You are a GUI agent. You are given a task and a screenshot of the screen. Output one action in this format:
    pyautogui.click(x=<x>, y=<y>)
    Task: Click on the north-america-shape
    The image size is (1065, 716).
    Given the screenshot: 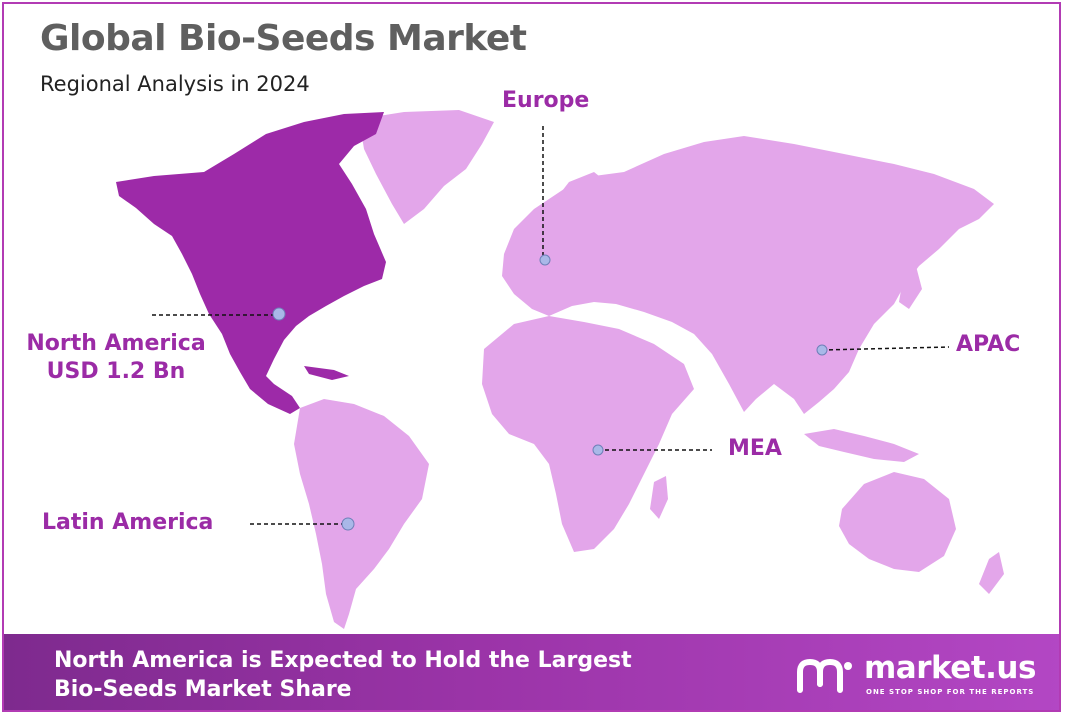 What is the action you would take?
    pyautogui.click(x=251, y=263)
    